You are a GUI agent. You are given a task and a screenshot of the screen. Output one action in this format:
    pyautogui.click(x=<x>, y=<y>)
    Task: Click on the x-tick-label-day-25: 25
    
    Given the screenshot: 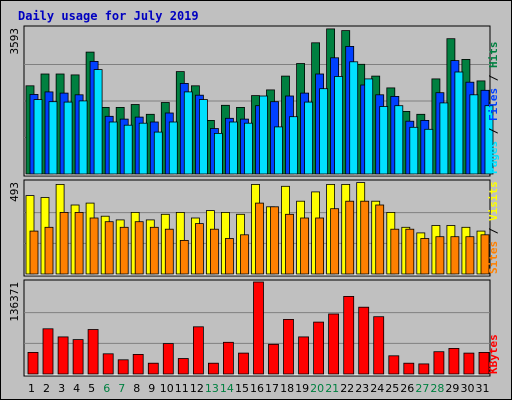 What is the action you would take?
    pyautogui.click(x=392, y=388)
    